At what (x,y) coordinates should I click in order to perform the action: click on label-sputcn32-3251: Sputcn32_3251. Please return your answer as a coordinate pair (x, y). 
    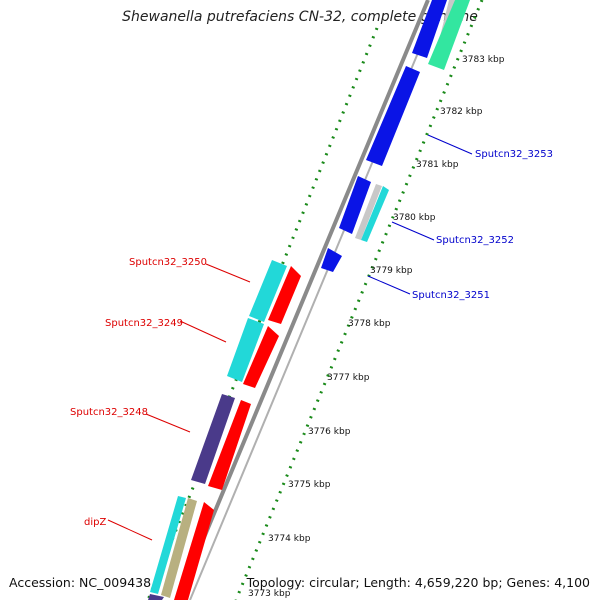
    Looking at the image, I should click on (451, 295).